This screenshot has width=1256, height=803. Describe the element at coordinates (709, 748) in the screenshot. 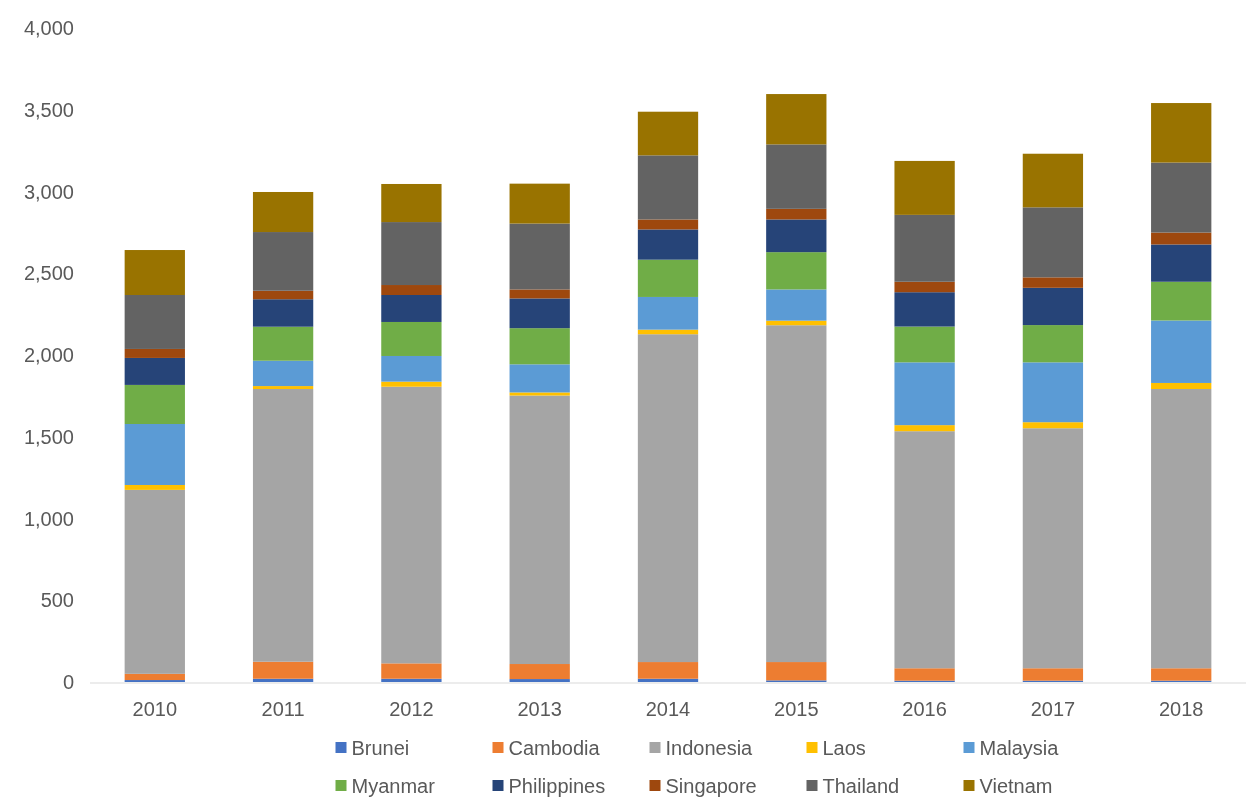

I see `legend-label: Indonesia` at that location.